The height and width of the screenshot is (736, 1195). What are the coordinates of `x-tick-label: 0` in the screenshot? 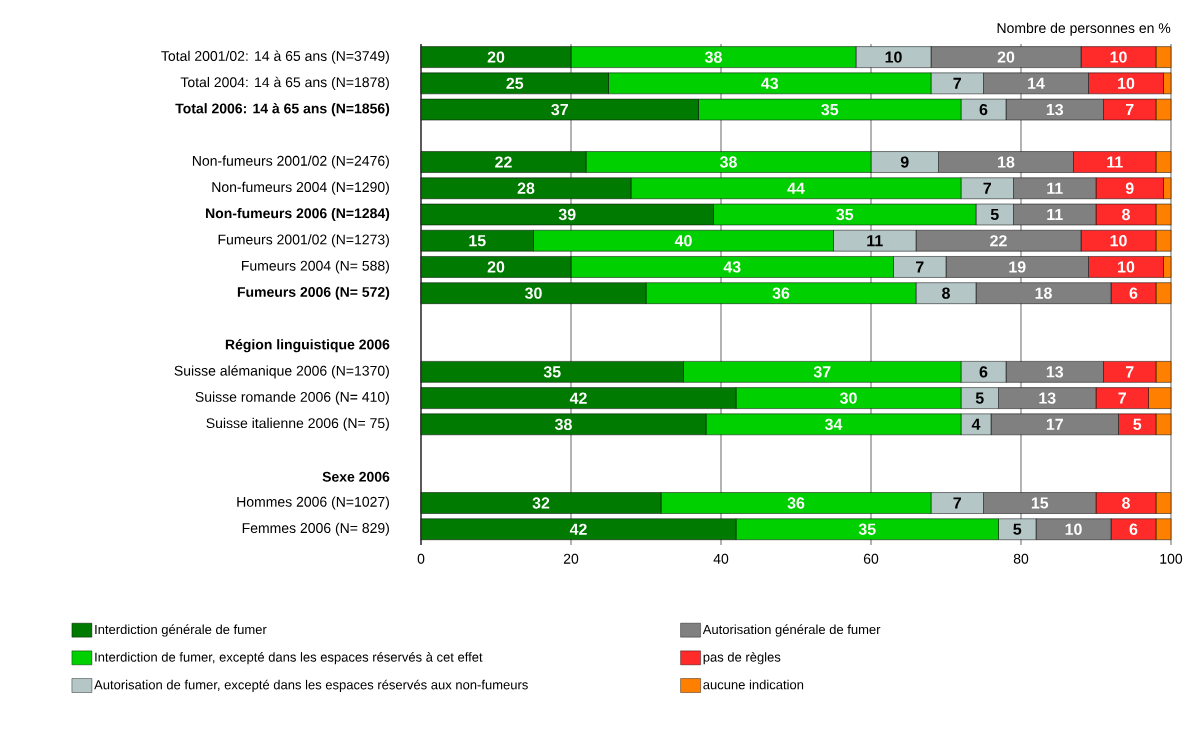 It's located at (421, 558).